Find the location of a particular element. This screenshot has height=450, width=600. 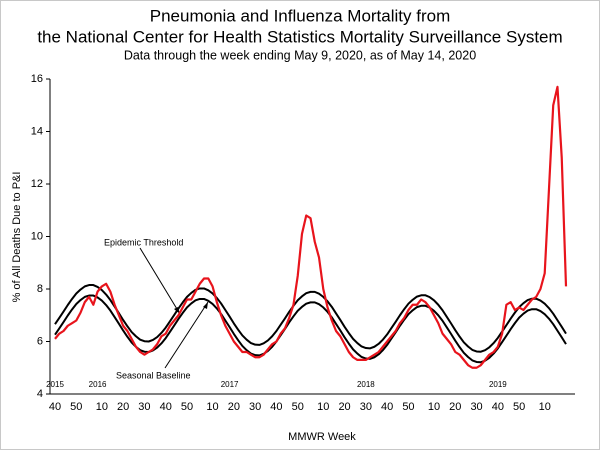

x-axis-title: MMWR Week is located at coordinates (322, 437).